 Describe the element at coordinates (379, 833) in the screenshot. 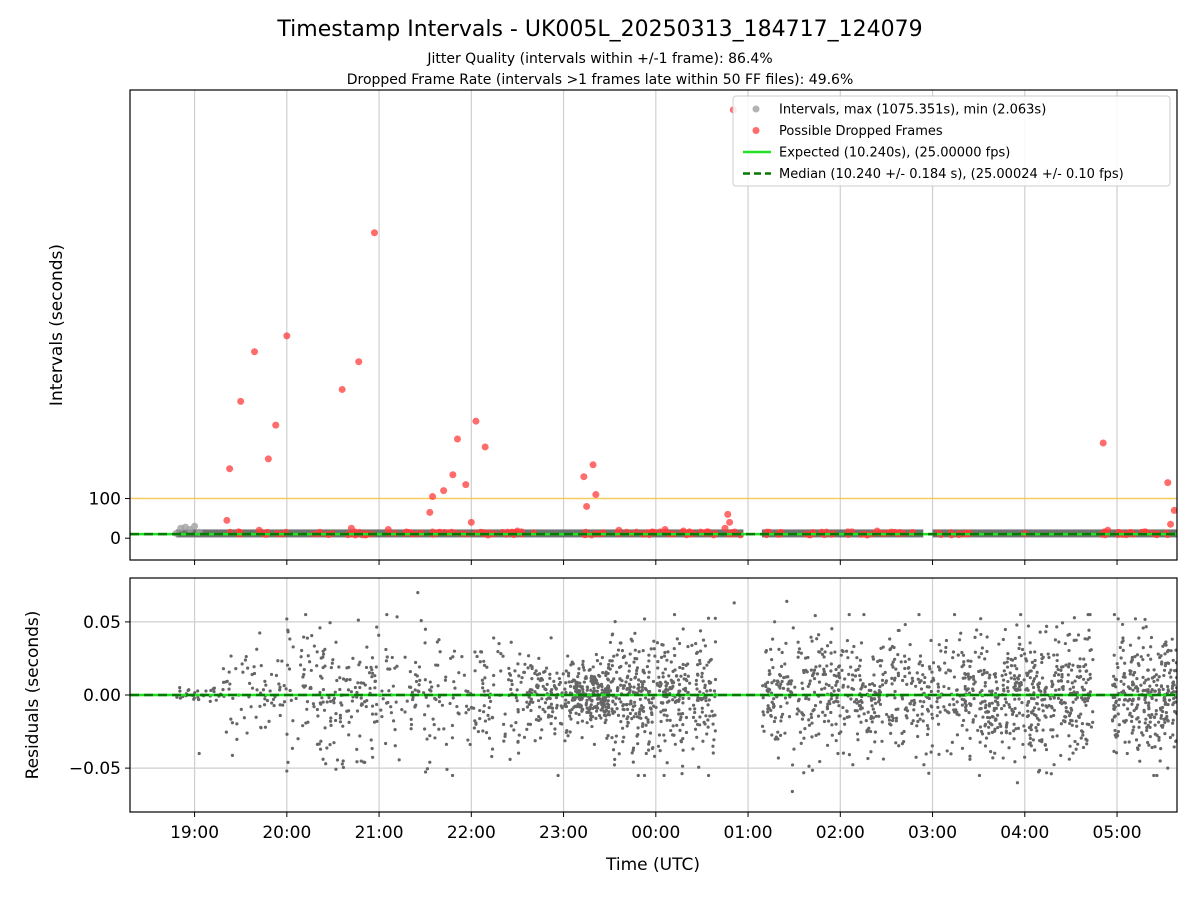

I see `x-tick-label: 21:00` at that location.